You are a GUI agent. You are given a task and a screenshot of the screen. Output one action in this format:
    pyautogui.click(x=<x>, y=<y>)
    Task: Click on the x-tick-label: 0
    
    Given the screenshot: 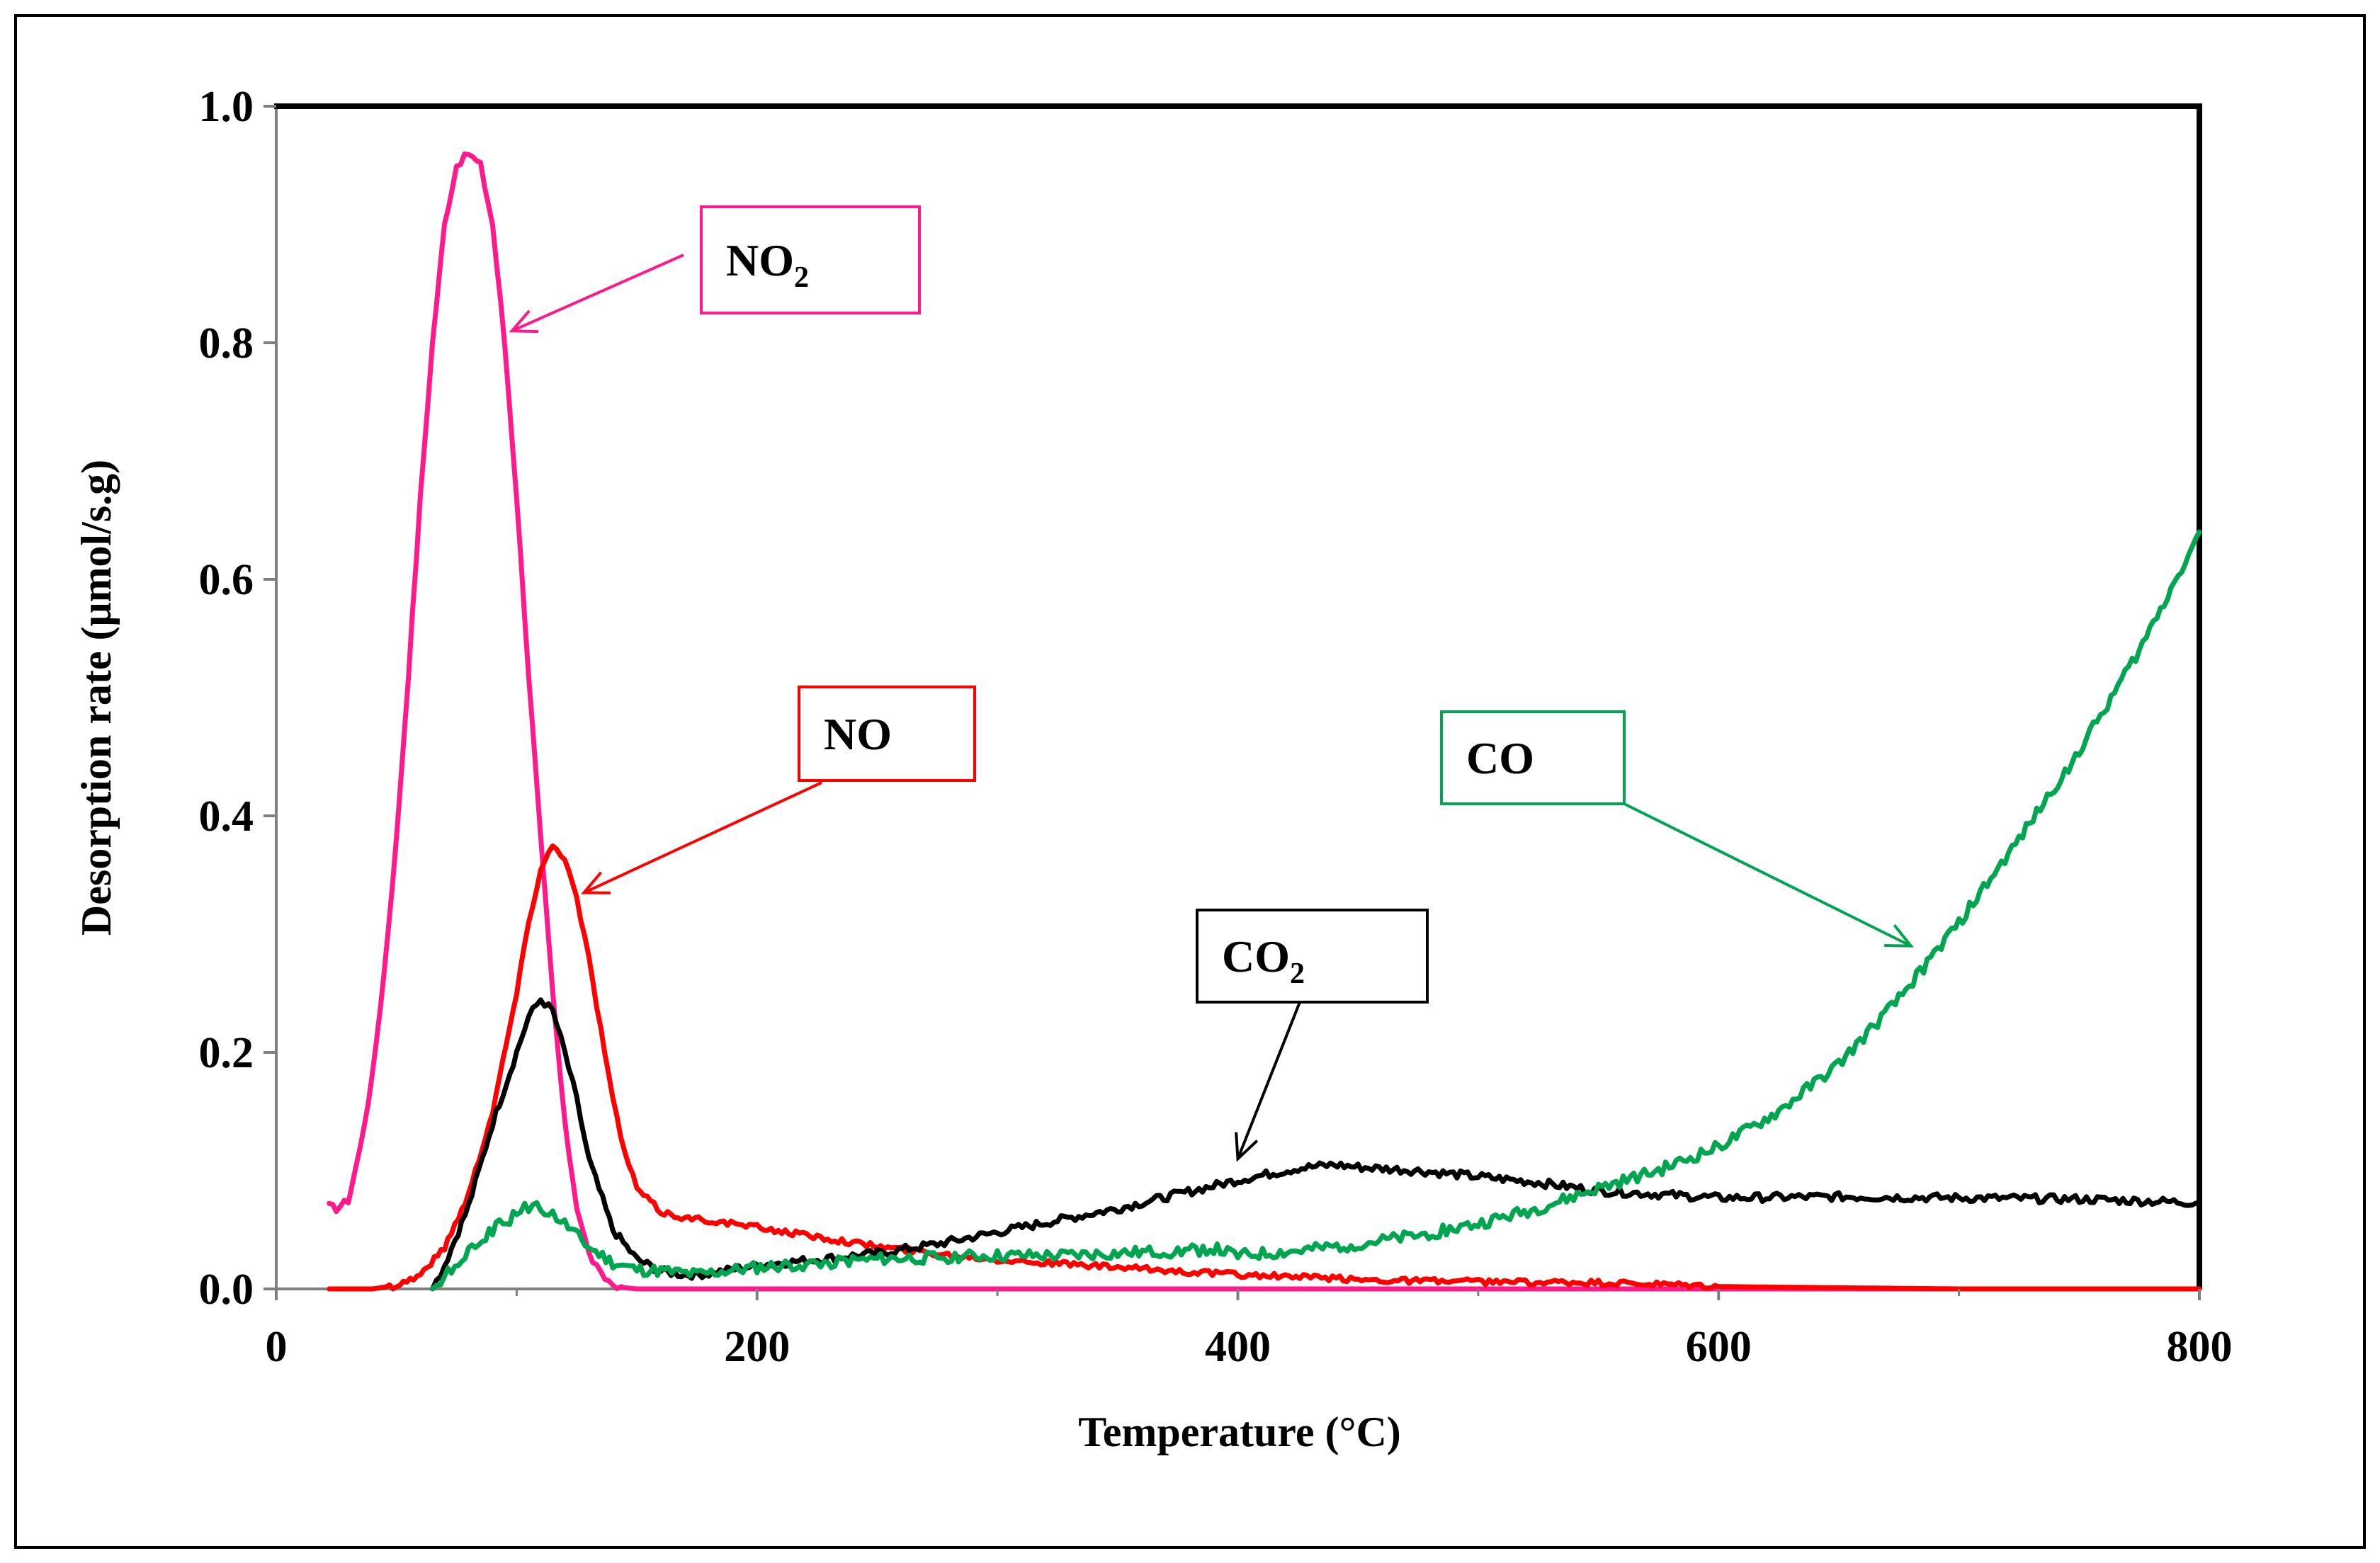 What is the action you would take?
    pyautogui.click(x=277, y=1347)
    